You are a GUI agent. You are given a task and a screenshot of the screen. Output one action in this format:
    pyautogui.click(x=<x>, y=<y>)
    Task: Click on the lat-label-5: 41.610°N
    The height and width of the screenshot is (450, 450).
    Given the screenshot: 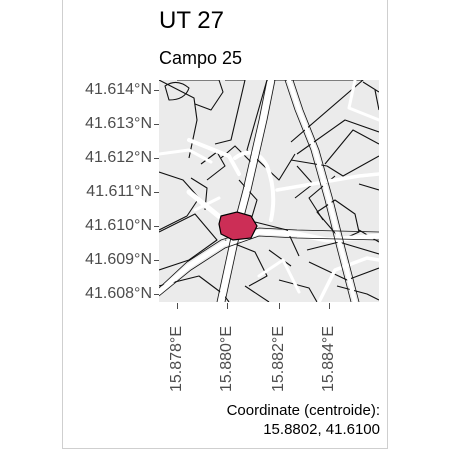 What is the action you would take?
    pyautogui.click(x=118, y=225)
    